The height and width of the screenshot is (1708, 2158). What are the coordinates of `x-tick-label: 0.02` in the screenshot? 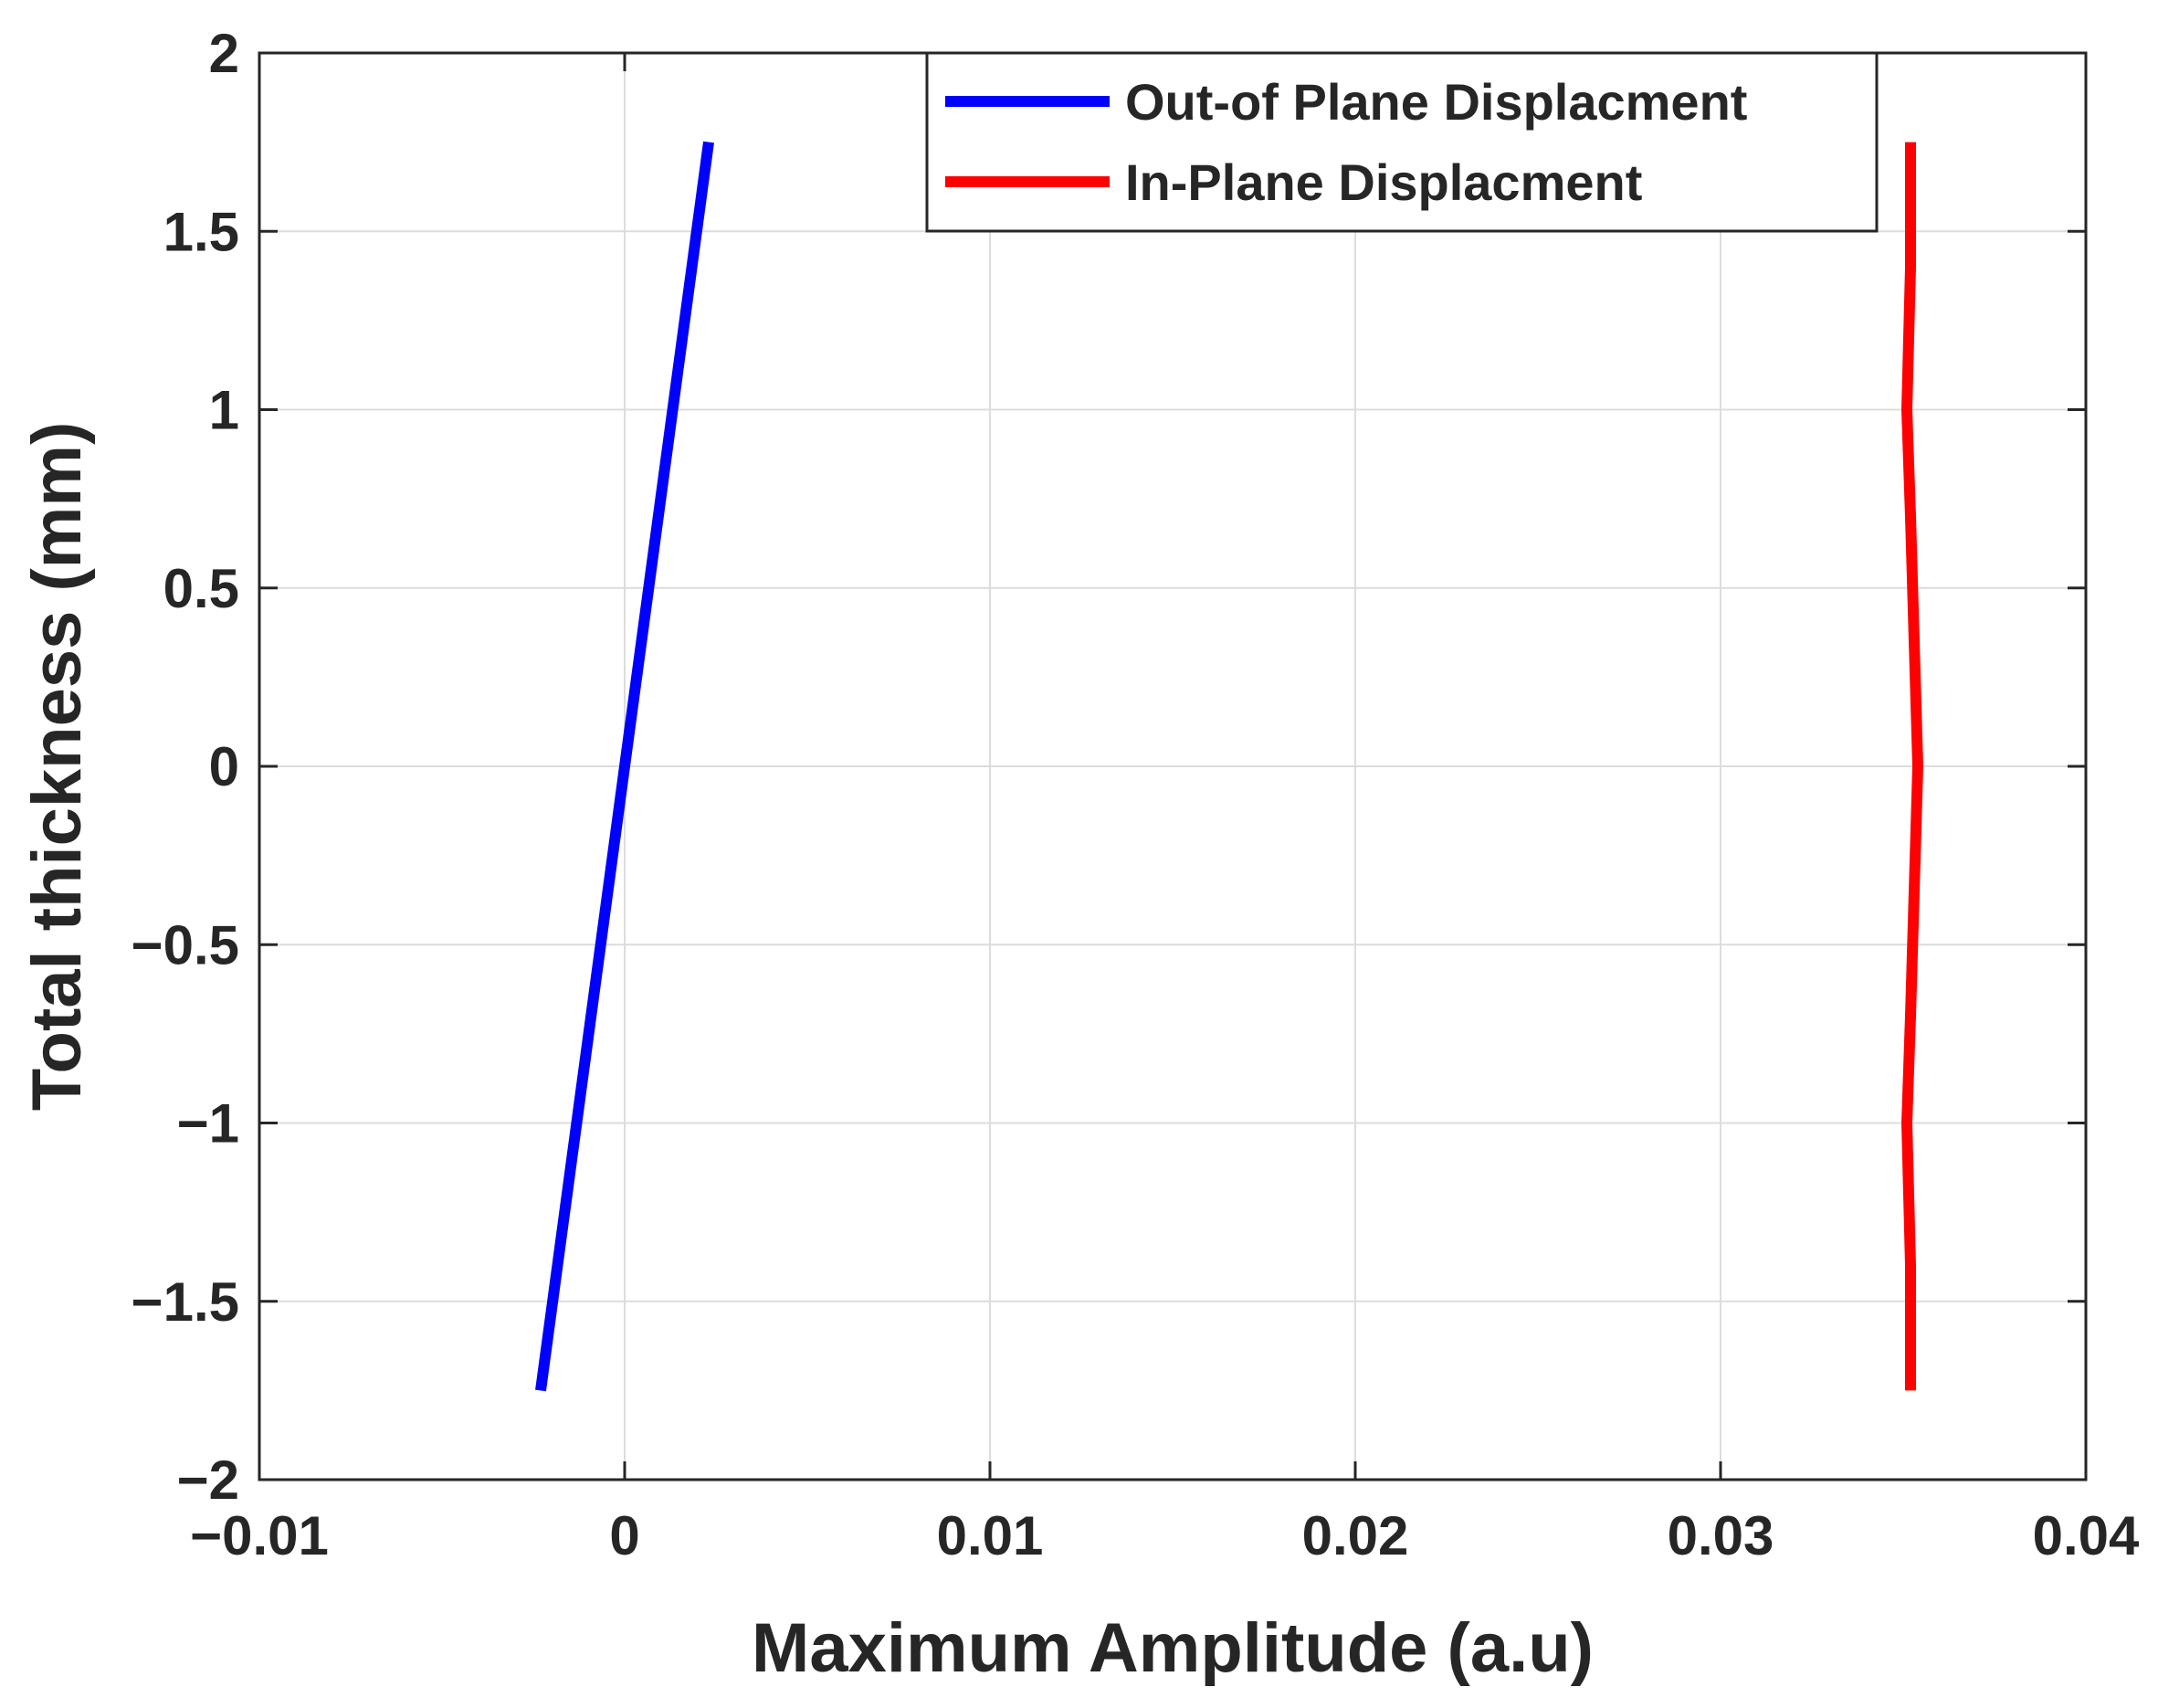 It's located at (1355, 1535).